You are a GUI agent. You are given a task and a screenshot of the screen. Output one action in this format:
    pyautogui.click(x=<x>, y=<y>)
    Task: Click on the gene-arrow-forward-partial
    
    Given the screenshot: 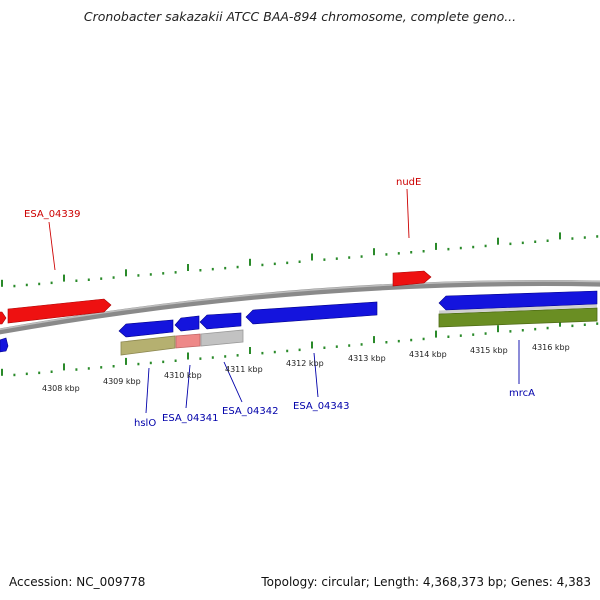 What is the action you would take?
    pyautogui.click(x=3, y=318)
    